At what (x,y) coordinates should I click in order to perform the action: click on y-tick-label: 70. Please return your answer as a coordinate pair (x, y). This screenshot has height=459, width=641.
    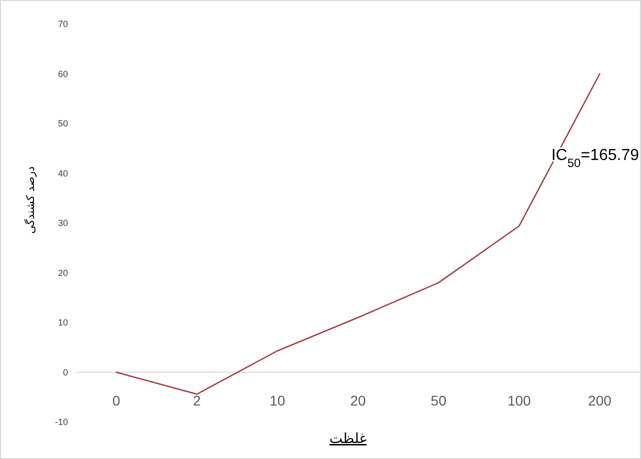
    Looking at the image, I should click on (63, 24).